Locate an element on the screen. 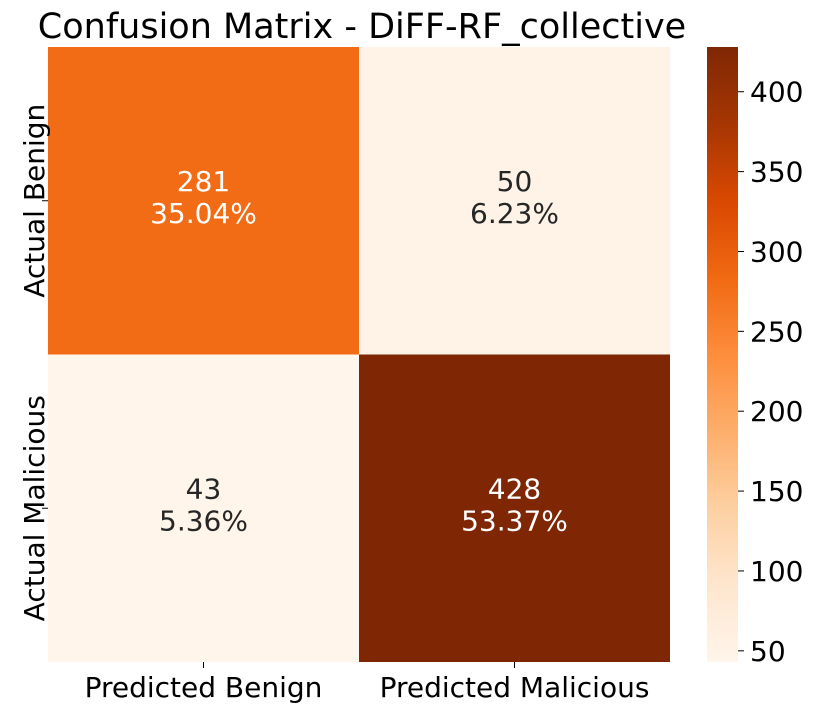  cell-count-label: 50 is located at coordinates (515, 181).